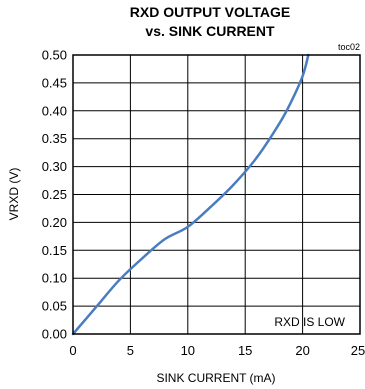  Describe the element at coordinates (54, 166) in the screenshot. I see `y-tick-label: 0.30` at that location.